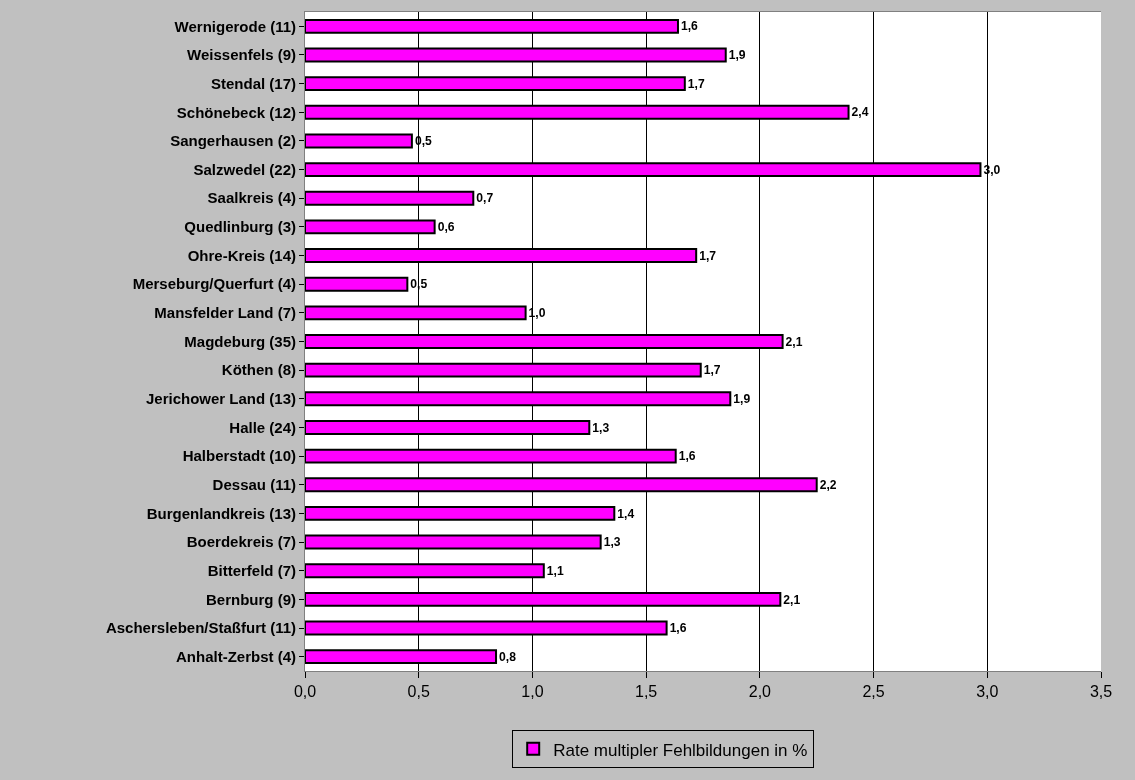 The width and height of the screenshot is (1135, 780). Describe the element at coordinates (239, 456) in the screenshot. I see `y-tick-label: Halberstadt (10)` at that location.